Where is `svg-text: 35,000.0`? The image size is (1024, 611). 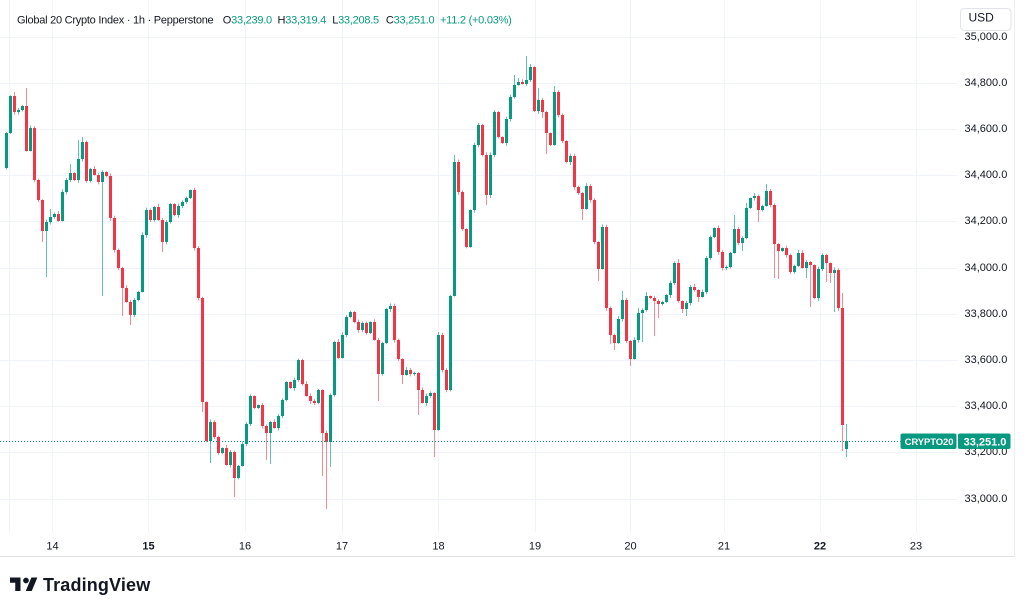 svg-text: 35,000.0 is located at coordinates (986, 37).